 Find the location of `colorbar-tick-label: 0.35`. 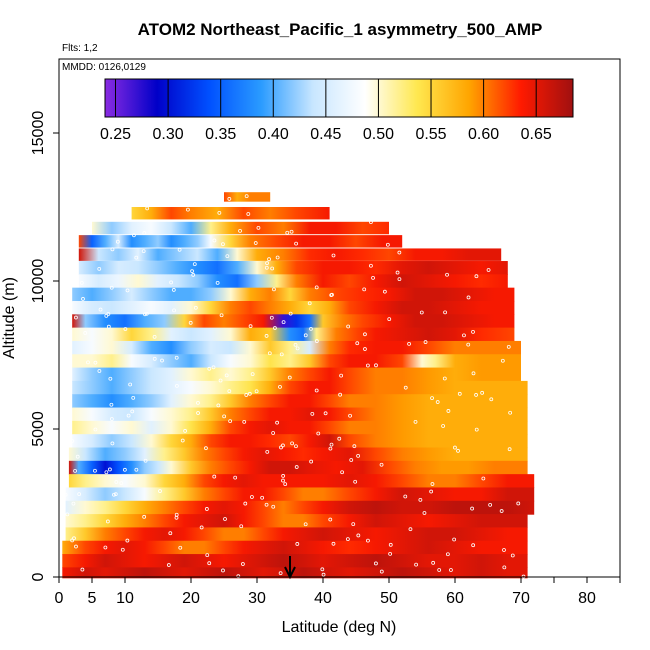

colorbar-tick-label: 0.35 is located at coordinates (220, 134).